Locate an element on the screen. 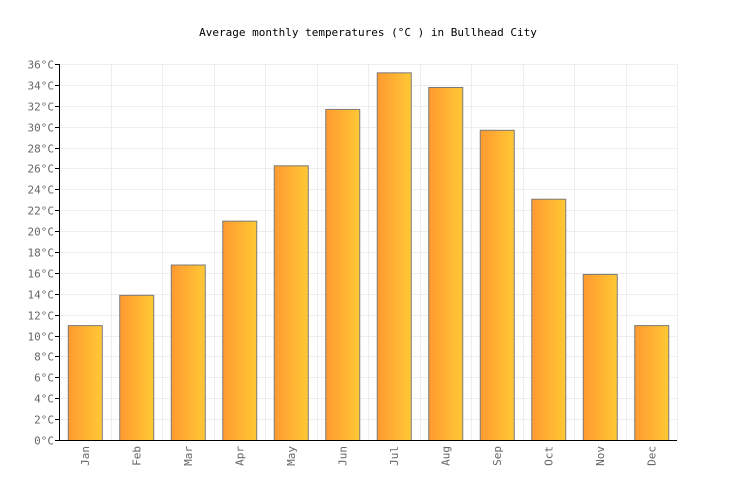  y-tick-label: 8°C is located at coordinates (44, 357).